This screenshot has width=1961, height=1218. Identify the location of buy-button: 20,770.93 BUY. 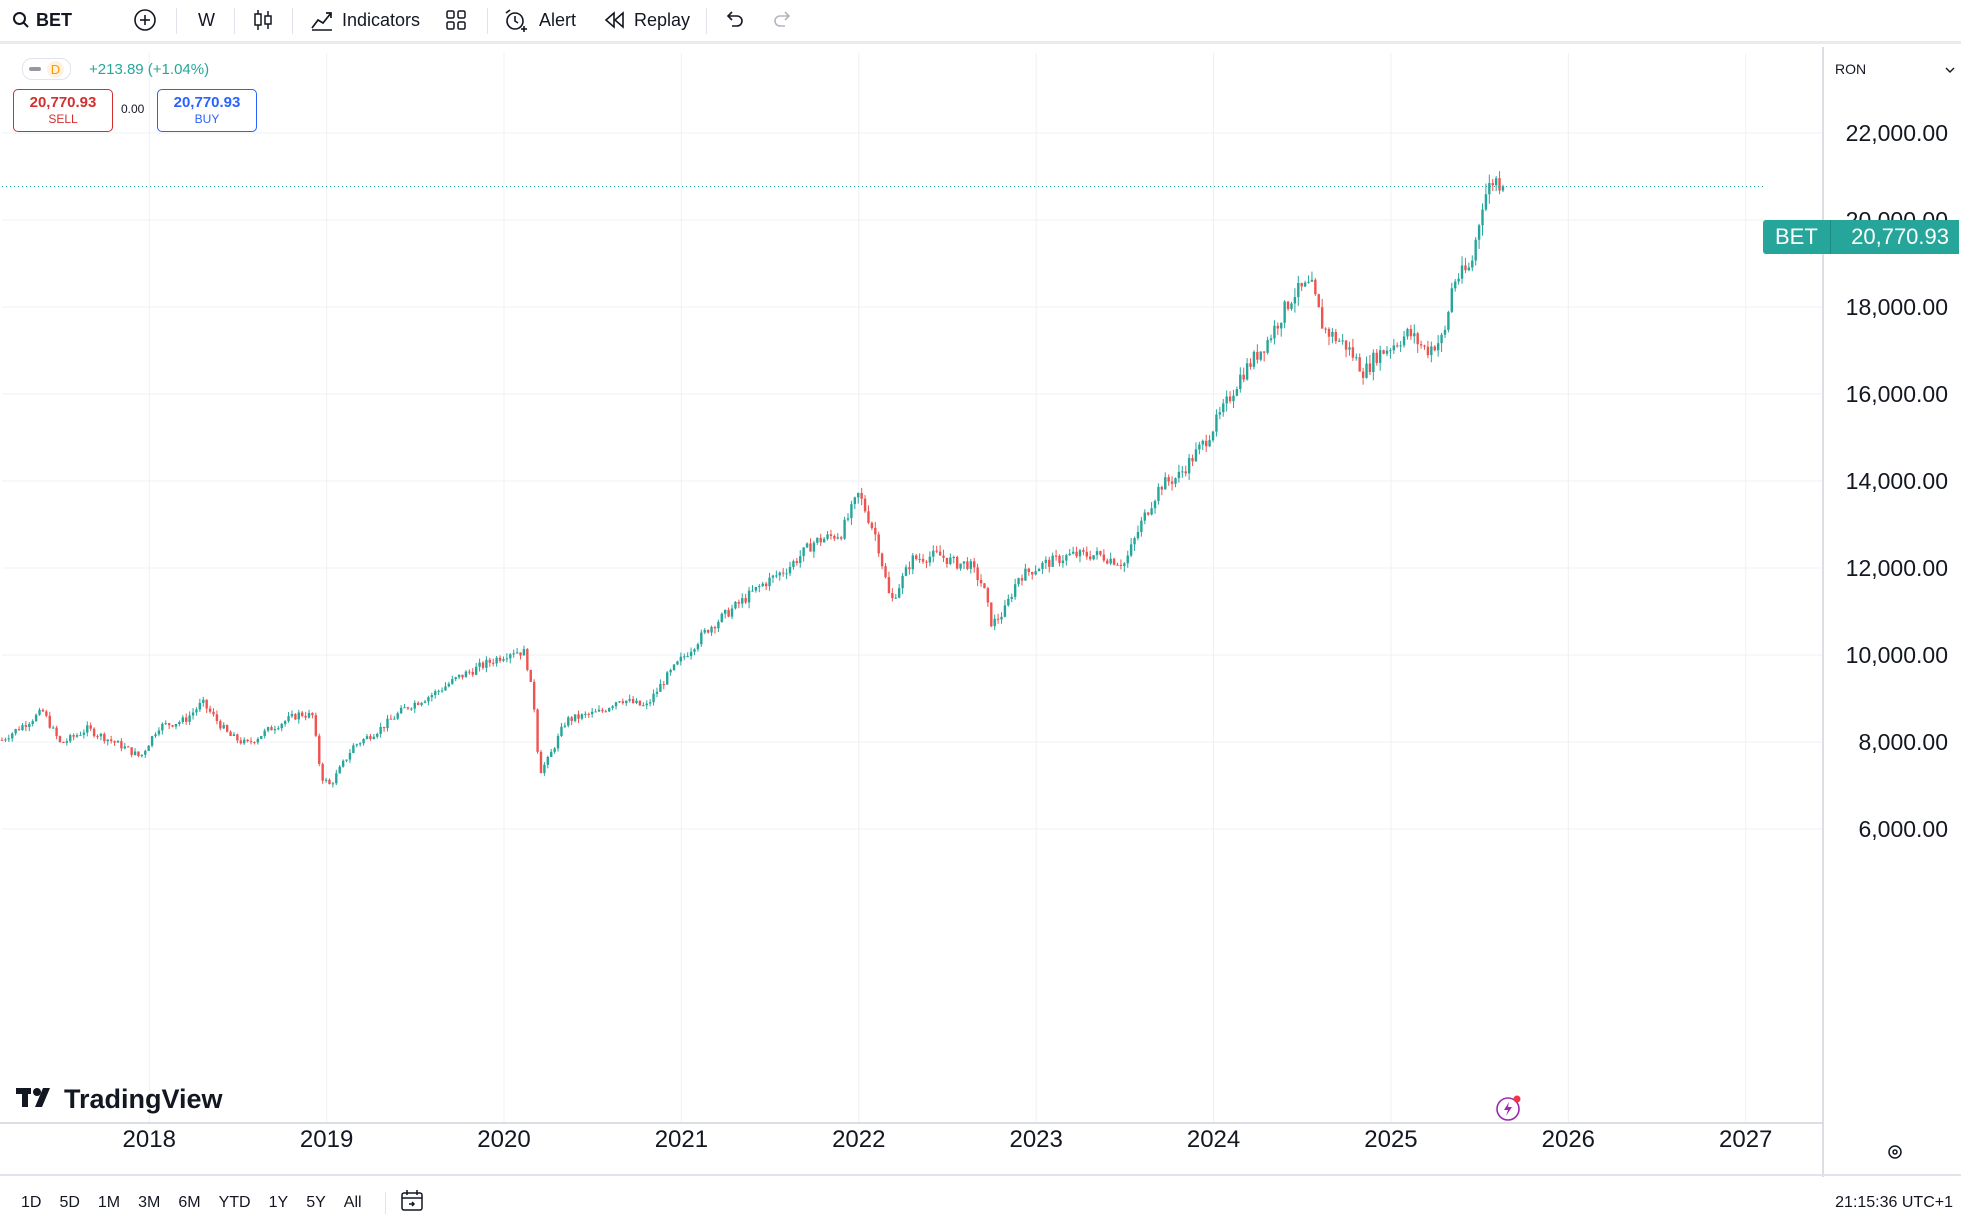
(207, 110).